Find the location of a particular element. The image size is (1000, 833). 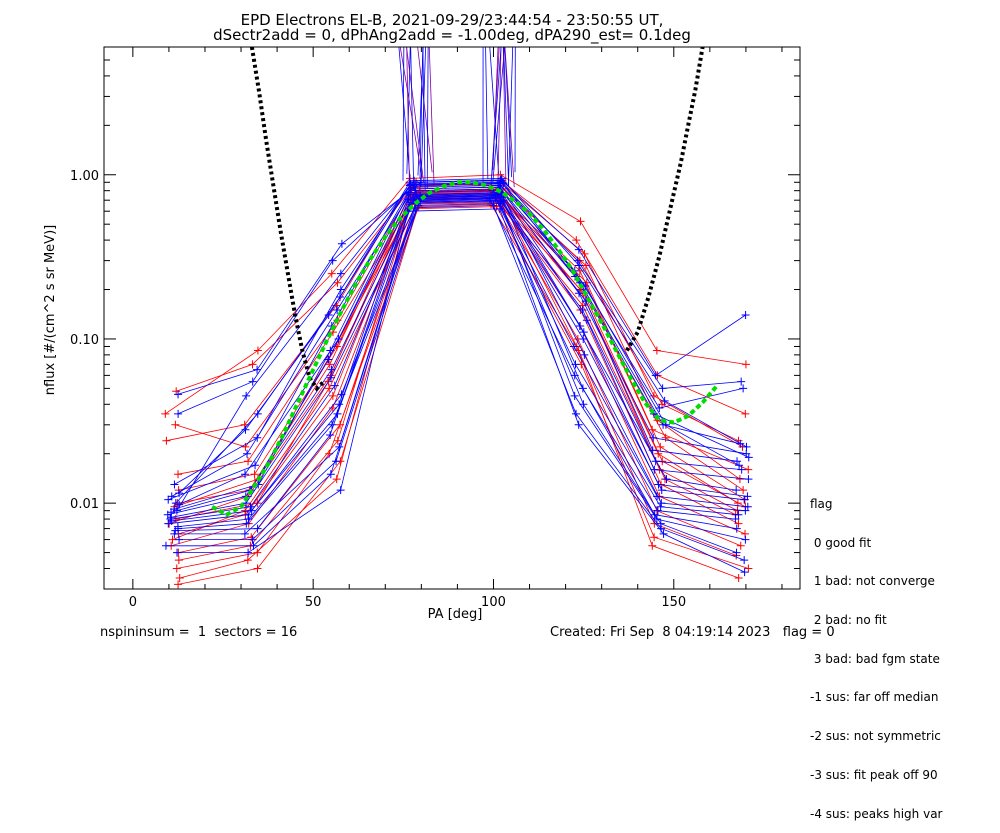

legend-item: -1 sus: far off median is located at coordinates (876, 697).